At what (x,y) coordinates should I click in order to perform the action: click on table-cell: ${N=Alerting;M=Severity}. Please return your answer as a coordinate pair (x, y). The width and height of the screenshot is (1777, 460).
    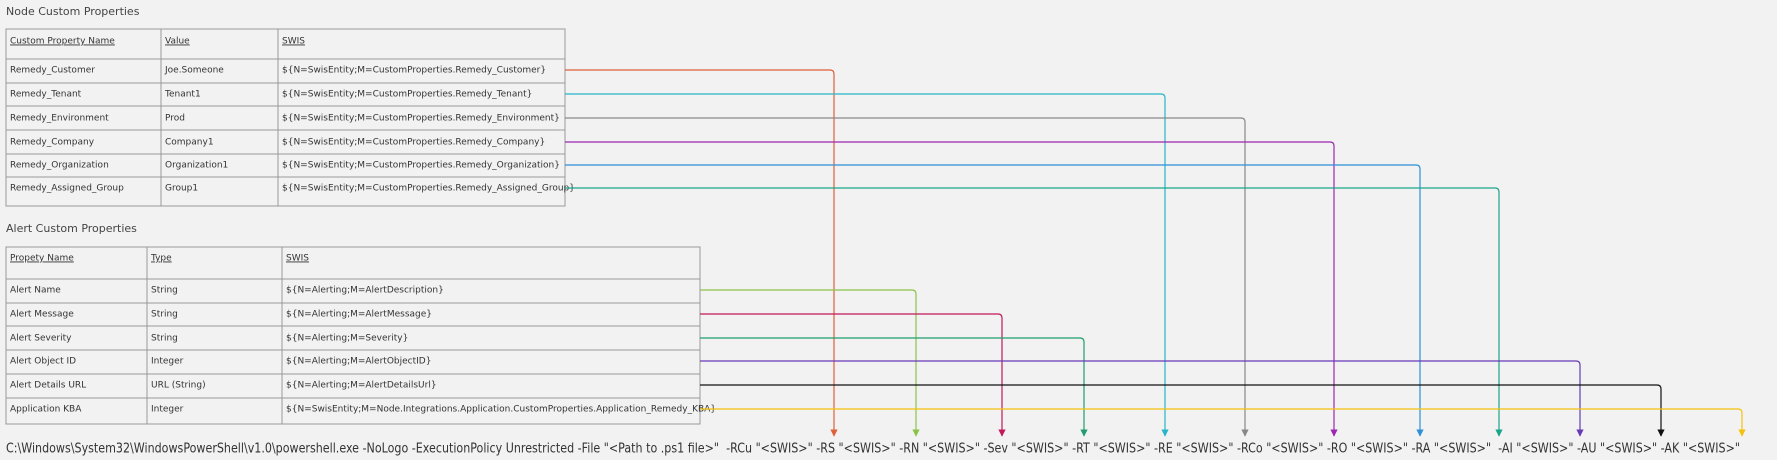
    Looking at the image, I should click on (347, 339).